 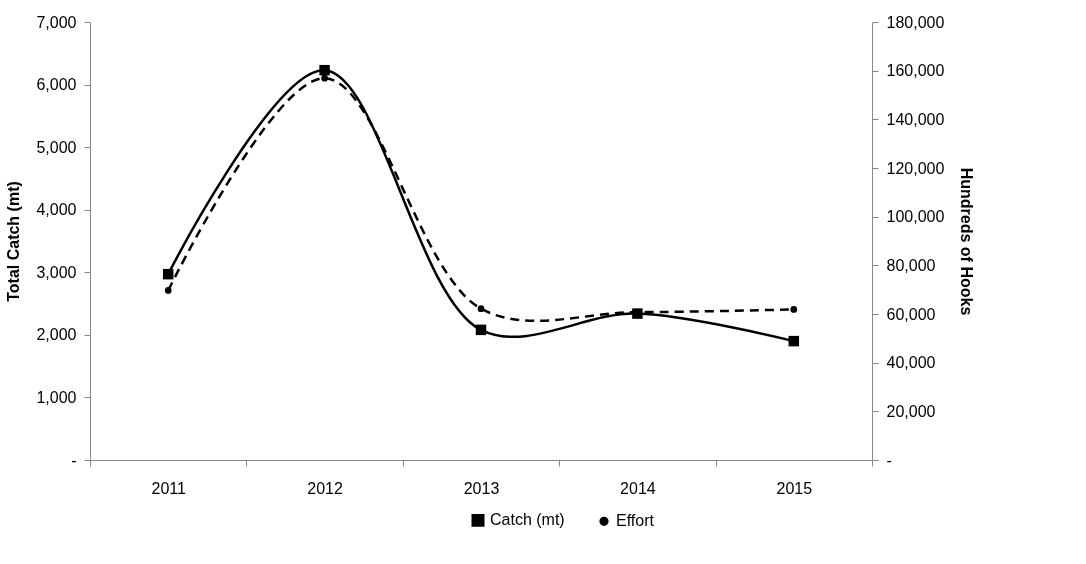 I want to click on y2-tick-label: 40,000, so click(x=911, y=363).